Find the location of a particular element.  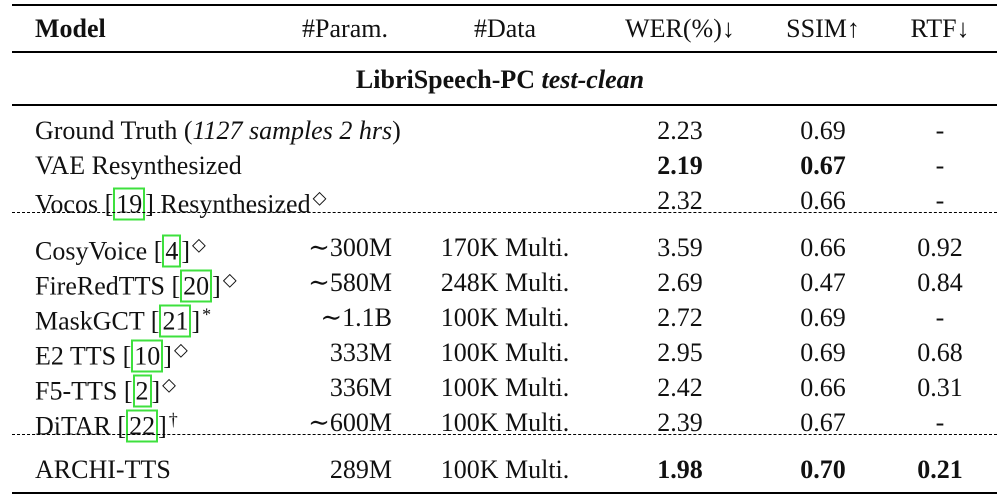

rtf-cell: 0.21 is located at coordinates (940, 469).